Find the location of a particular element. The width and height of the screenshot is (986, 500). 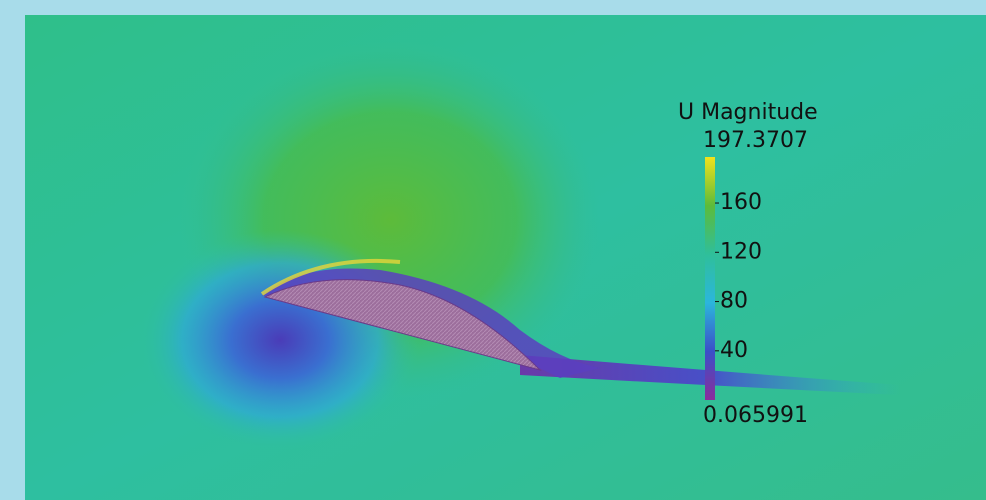

low-velocity-region is located at coordinates (280, 340).